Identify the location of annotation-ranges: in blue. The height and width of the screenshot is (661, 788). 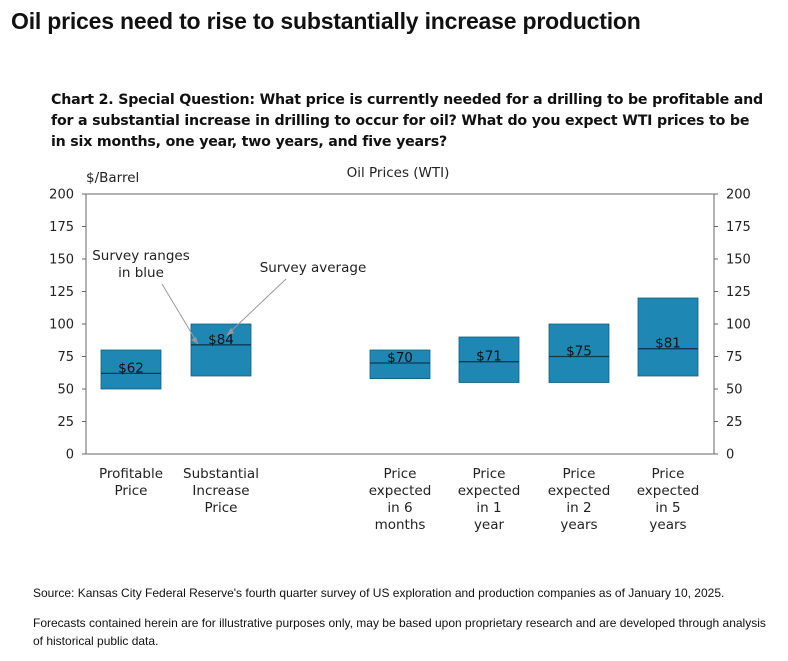
(141, 273).